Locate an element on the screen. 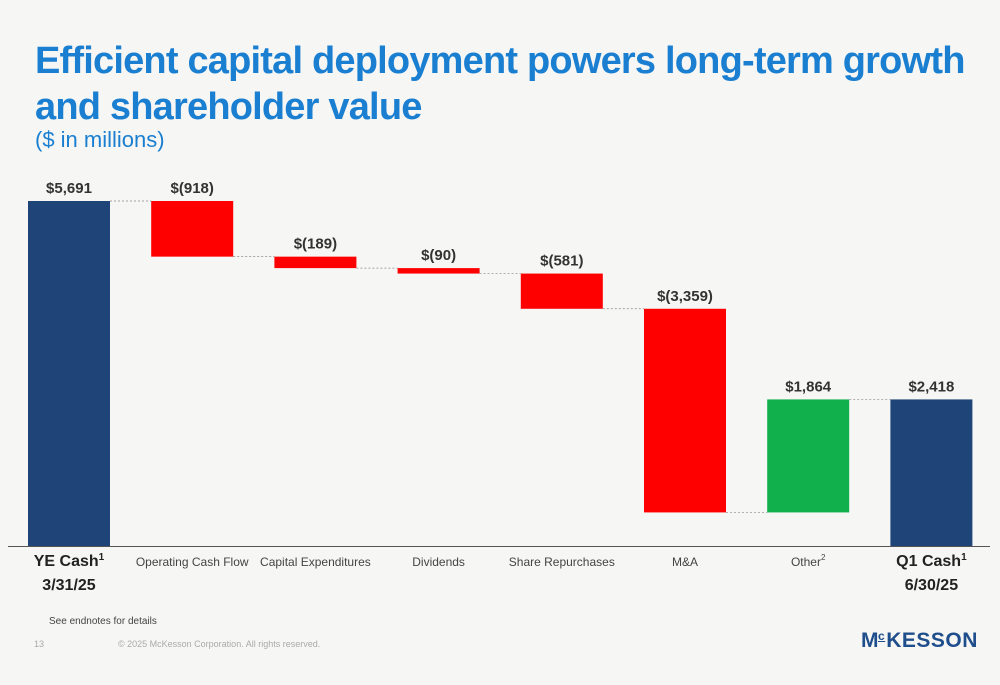 This screenshot has width=1000, height=685. category-label: Share Repurchases is located at coordinates (562, 562).